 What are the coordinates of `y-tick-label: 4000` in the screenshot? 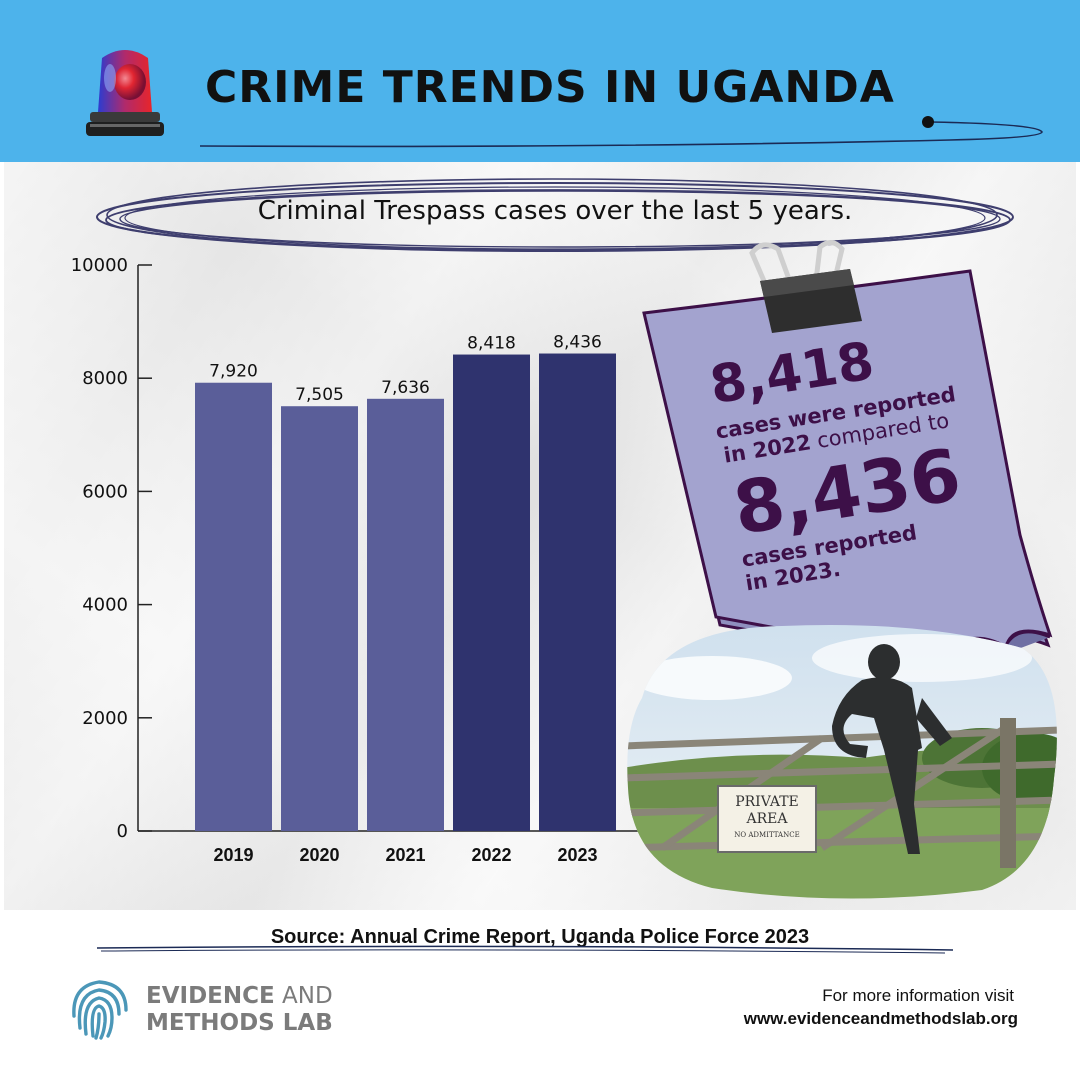 It's located at (105, 605).